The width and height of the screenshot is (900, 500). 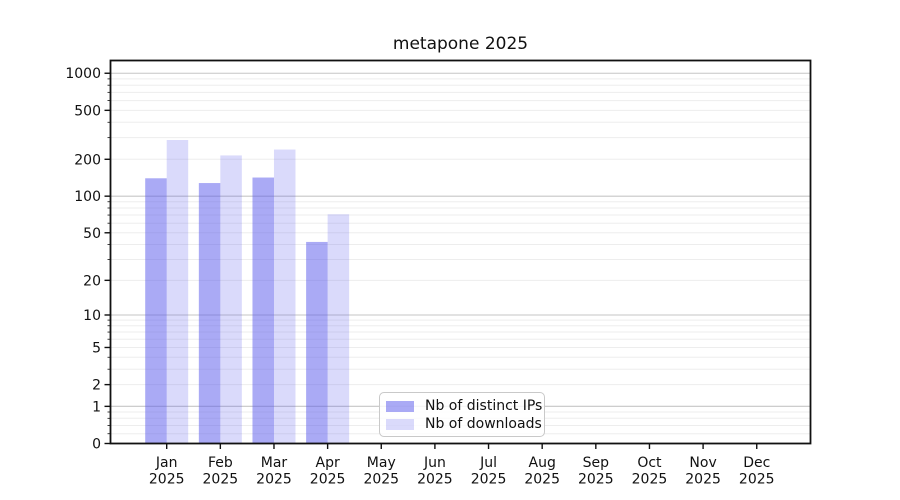 I want to click on legend-item-downloads: Nb of downloads, so click(x=464, y=424).